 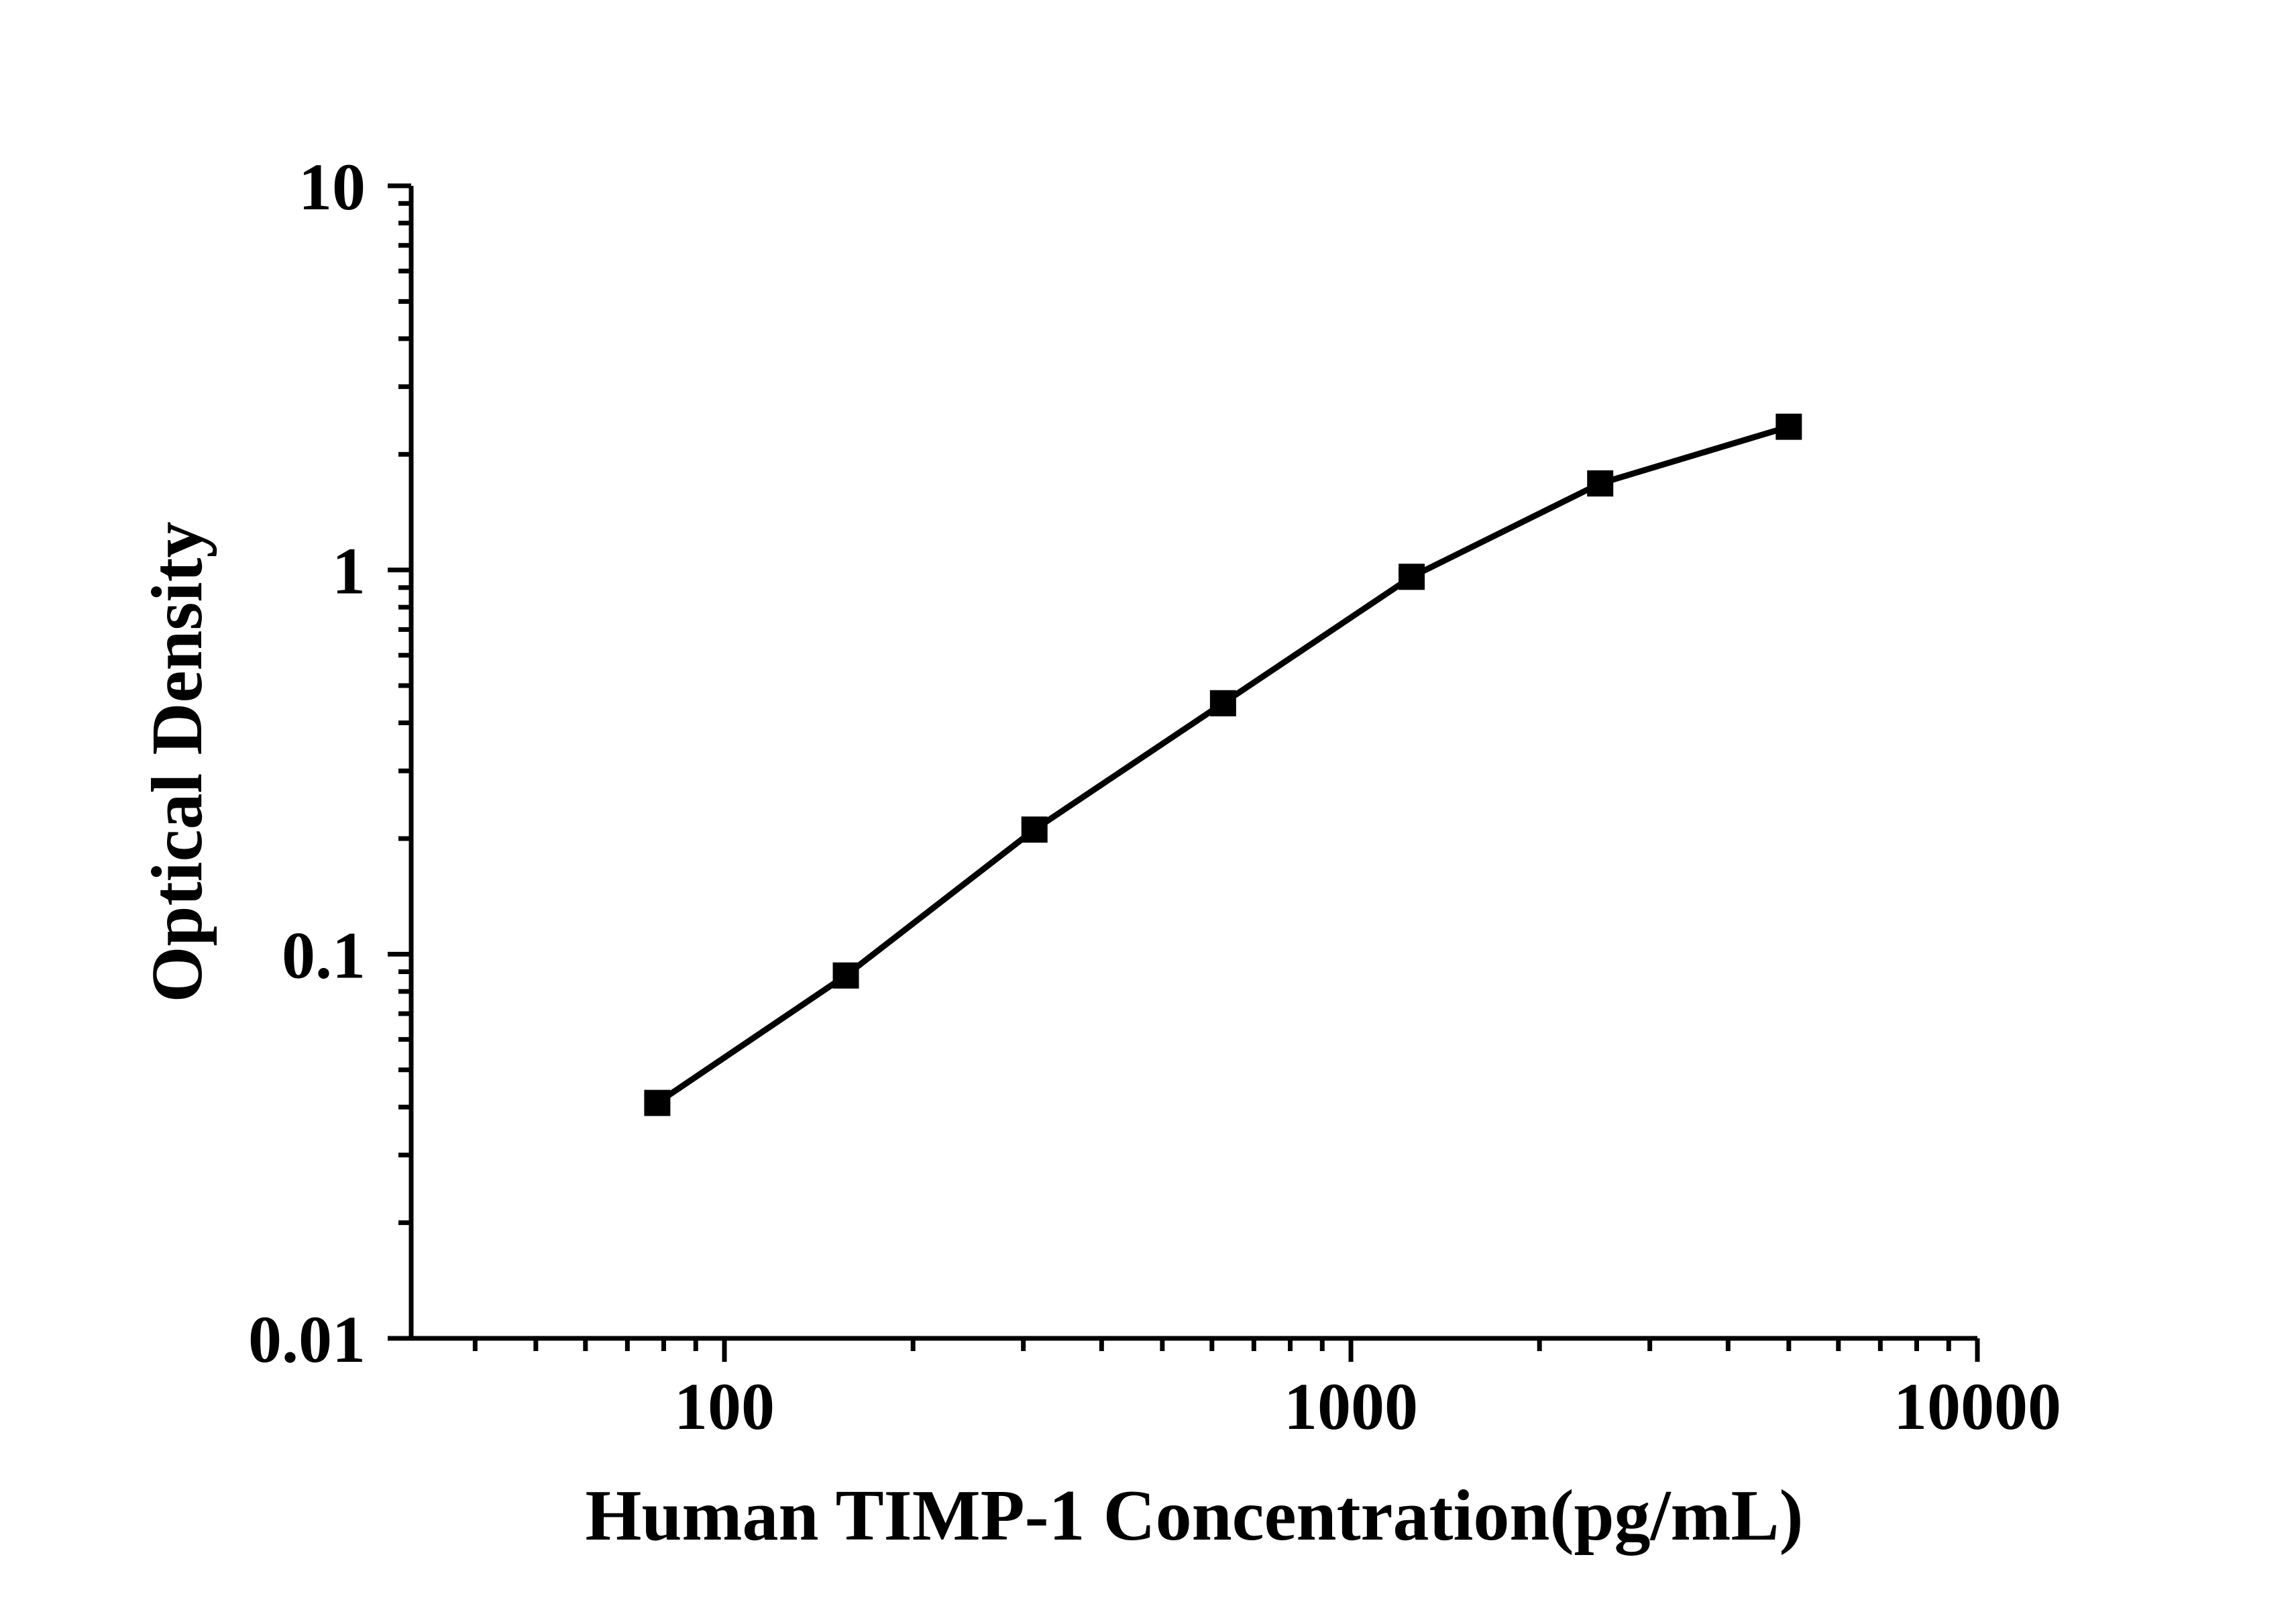 I want to click on x-axis-title: Human TIMP-1 Concentration(pg/mL), so click(x=1194, y=1516).